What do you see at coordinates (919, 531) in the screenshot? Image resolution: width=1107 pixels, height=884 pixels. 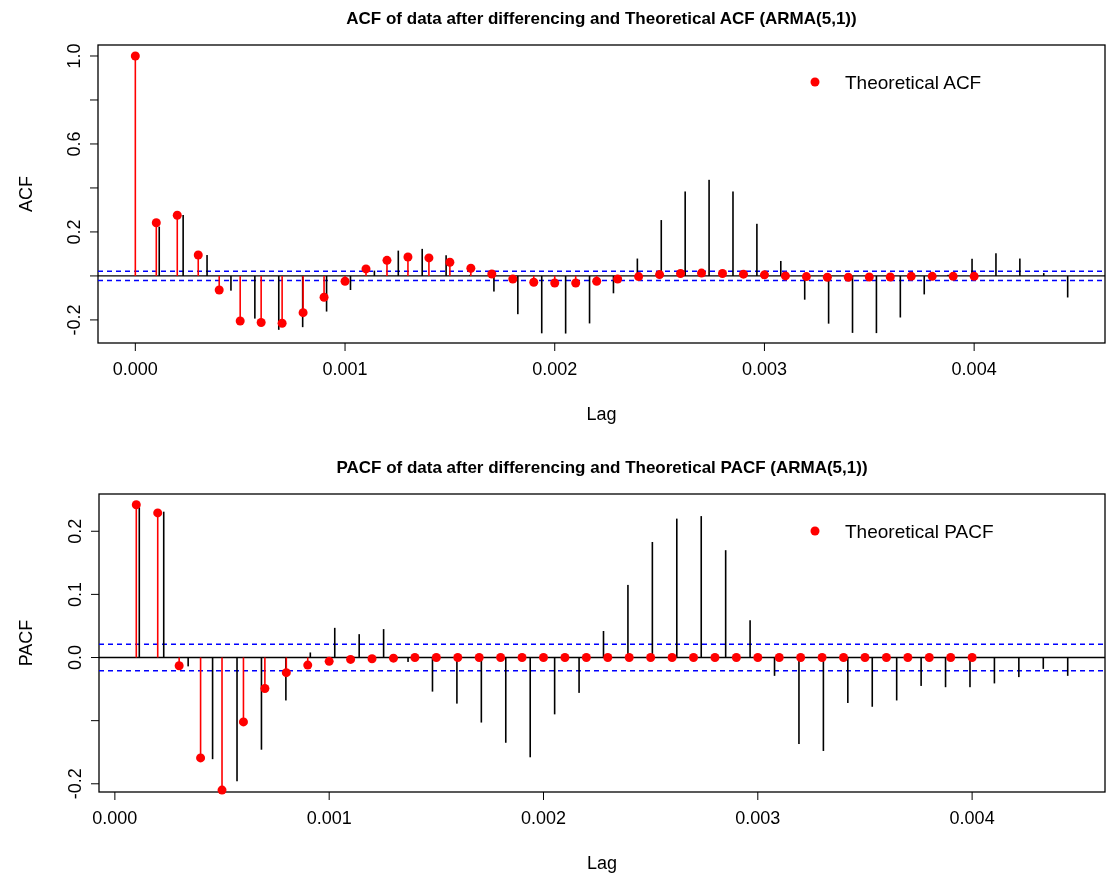 I see `legend-label: Theoretical PACF` at bounding box center [919, 531].